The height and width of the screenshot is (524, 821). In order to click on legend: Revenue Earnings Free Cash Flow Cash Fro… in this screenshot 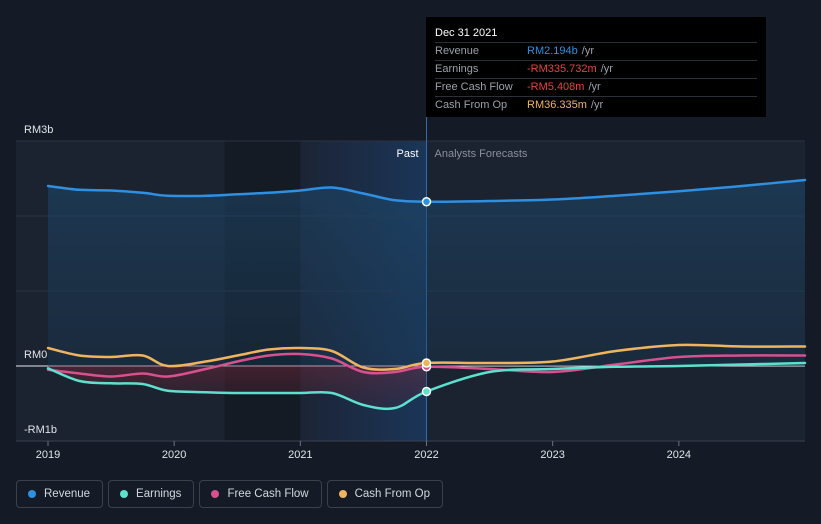, I will do `click(230, 494)`.